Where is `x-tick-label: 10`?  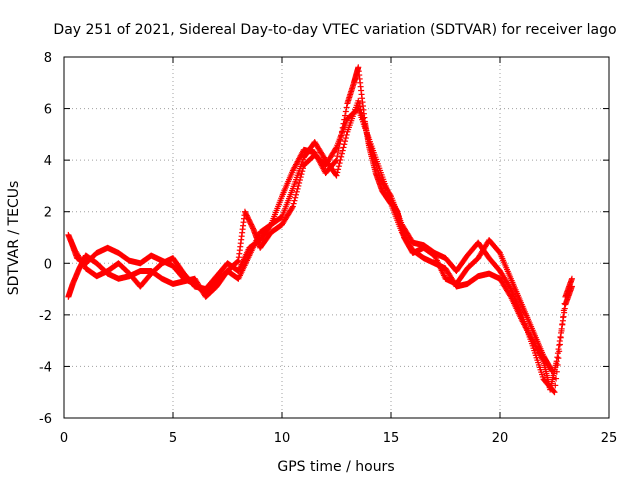
x-tick-label: 10 is located at coordinates (282, 438).